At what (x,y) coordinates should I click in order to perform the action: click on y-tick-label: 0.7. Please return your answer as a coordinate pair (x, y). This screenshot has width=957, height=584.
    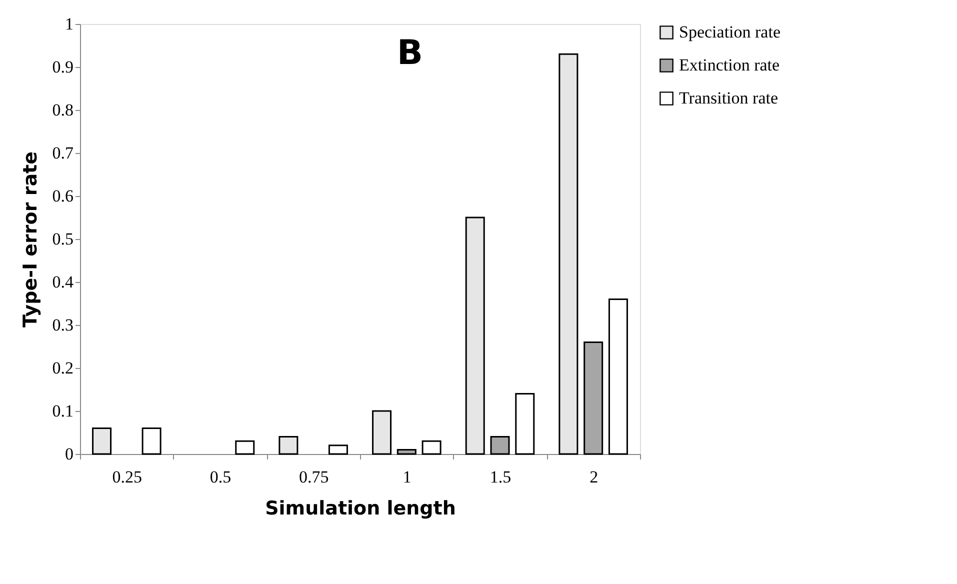
    Looking at the image, I should click on (63, 153).